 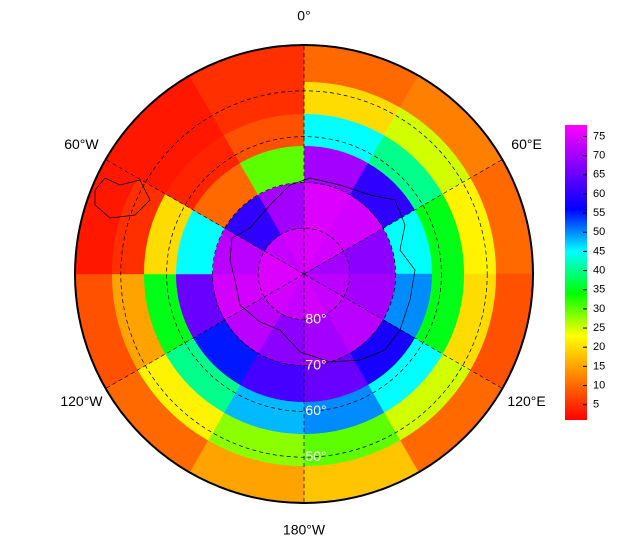 I want to click on lon-label: 180°W, so click(x=304, y=530).